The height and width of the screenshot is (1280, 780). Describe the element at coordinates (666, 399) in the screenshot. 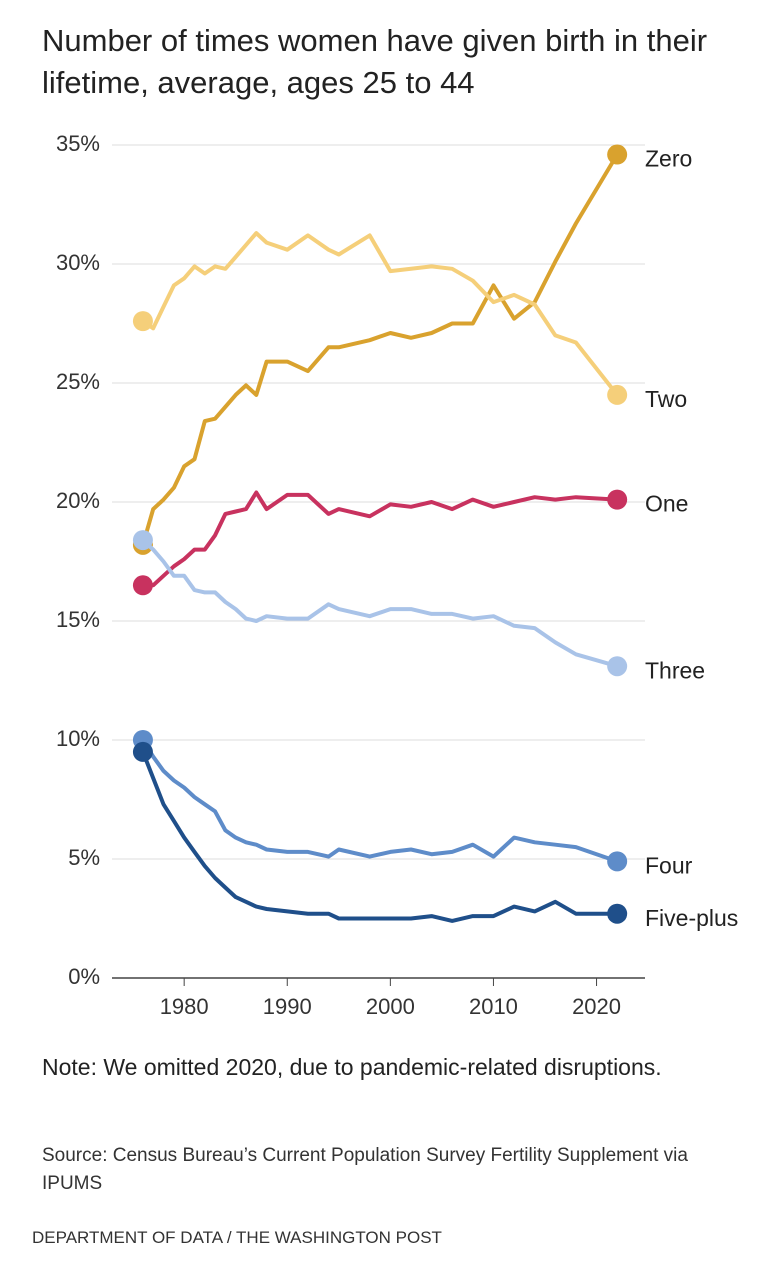

I see `series-label: Two` at that location.